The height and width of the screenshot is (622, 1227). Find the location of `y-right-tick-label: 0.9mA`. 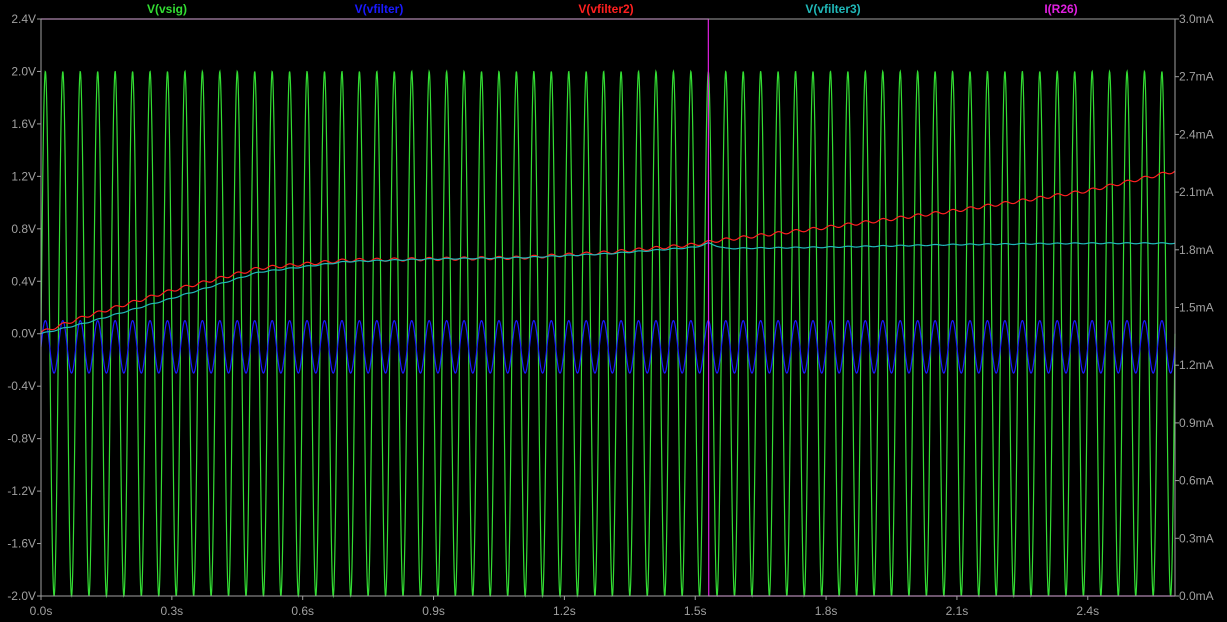

y-right-tick-label: 0.9mA is located at coordinates (1196, 423).